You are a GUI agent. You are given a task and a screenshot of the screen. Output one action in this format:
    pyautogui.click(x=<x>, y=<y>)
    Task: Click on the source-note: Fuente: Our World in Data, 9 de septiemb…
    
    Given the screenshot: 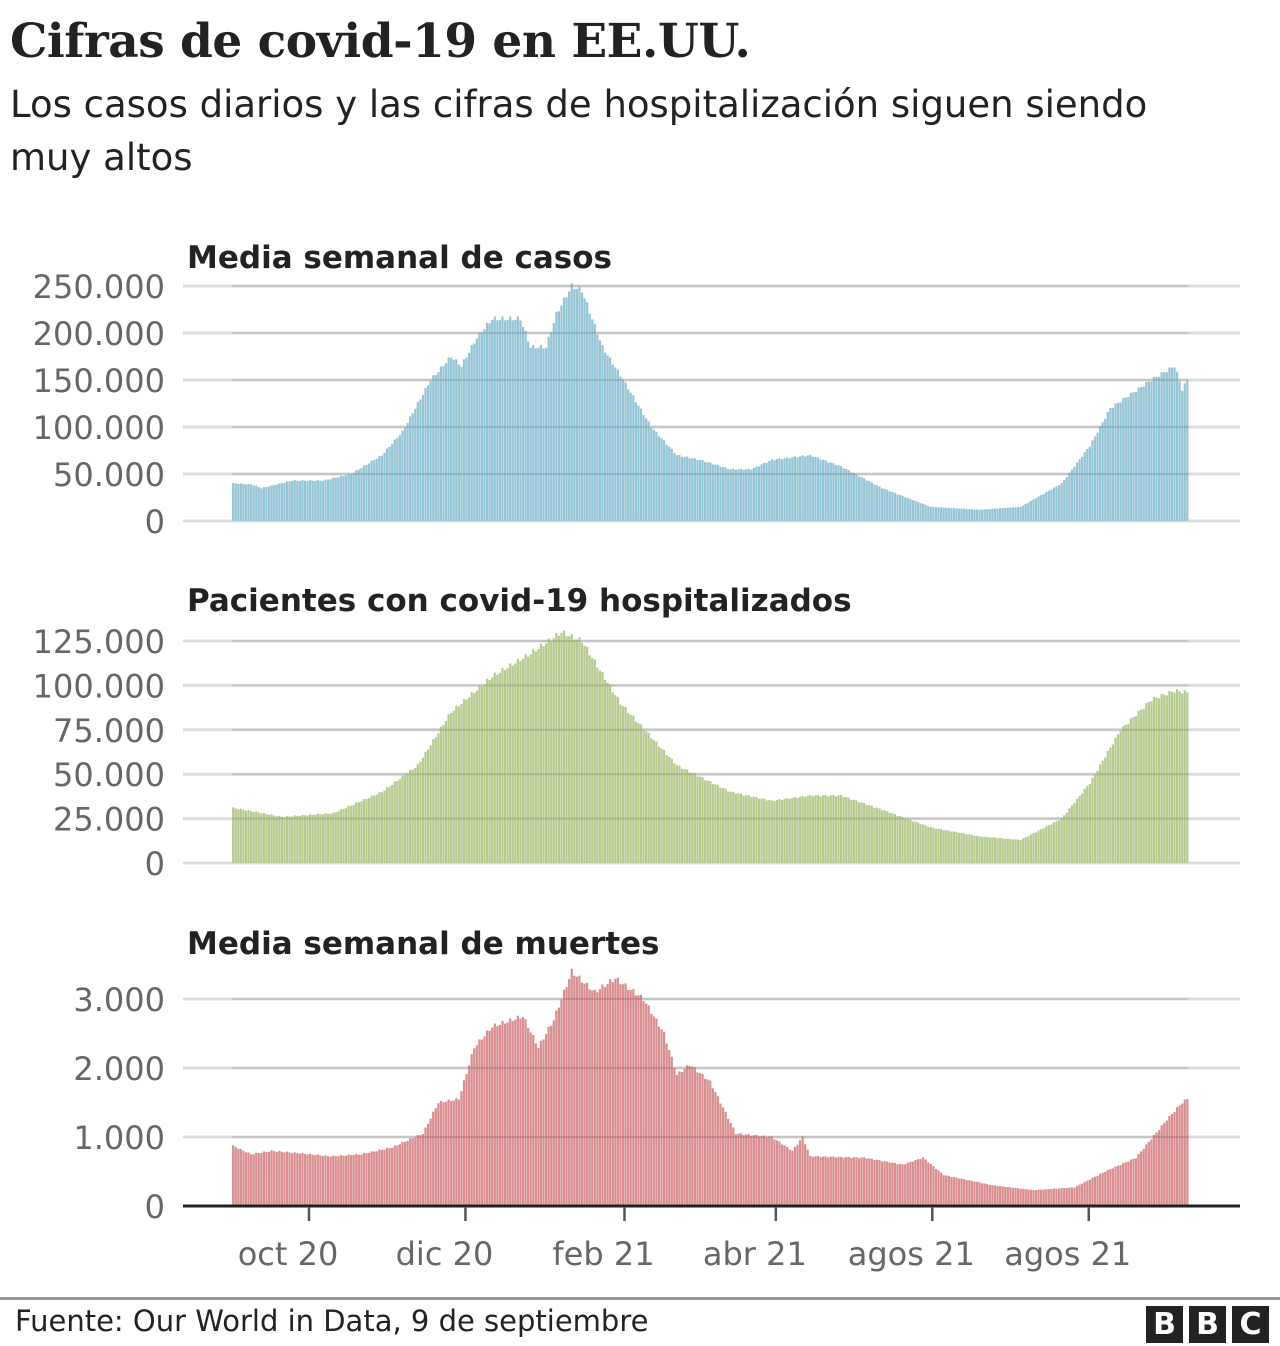 What is the action you would take?
    pyautogui.click(x=332, y=1321)
    